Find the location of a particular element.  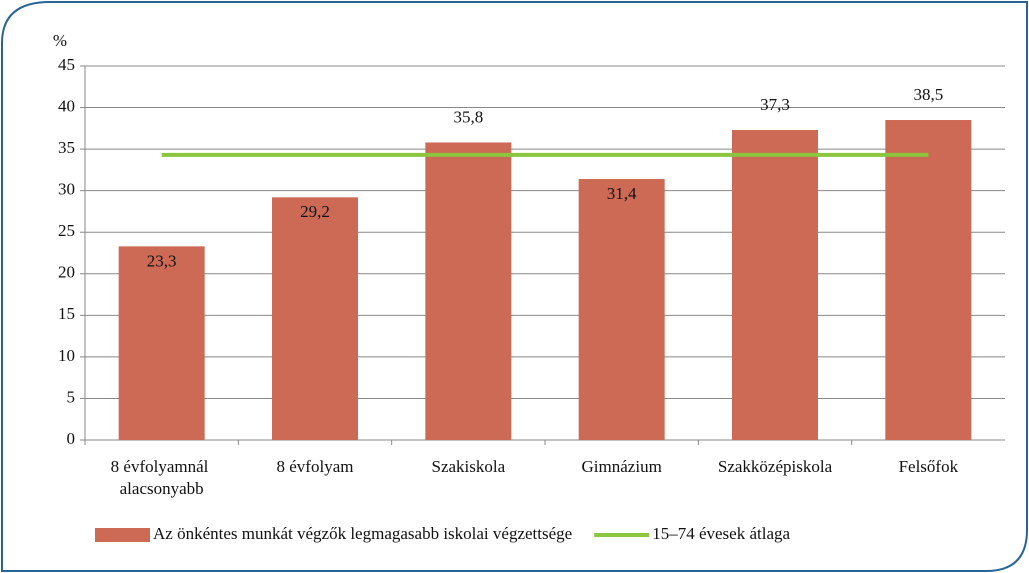

y-axis-label: % is located at coordinates (60, 40).